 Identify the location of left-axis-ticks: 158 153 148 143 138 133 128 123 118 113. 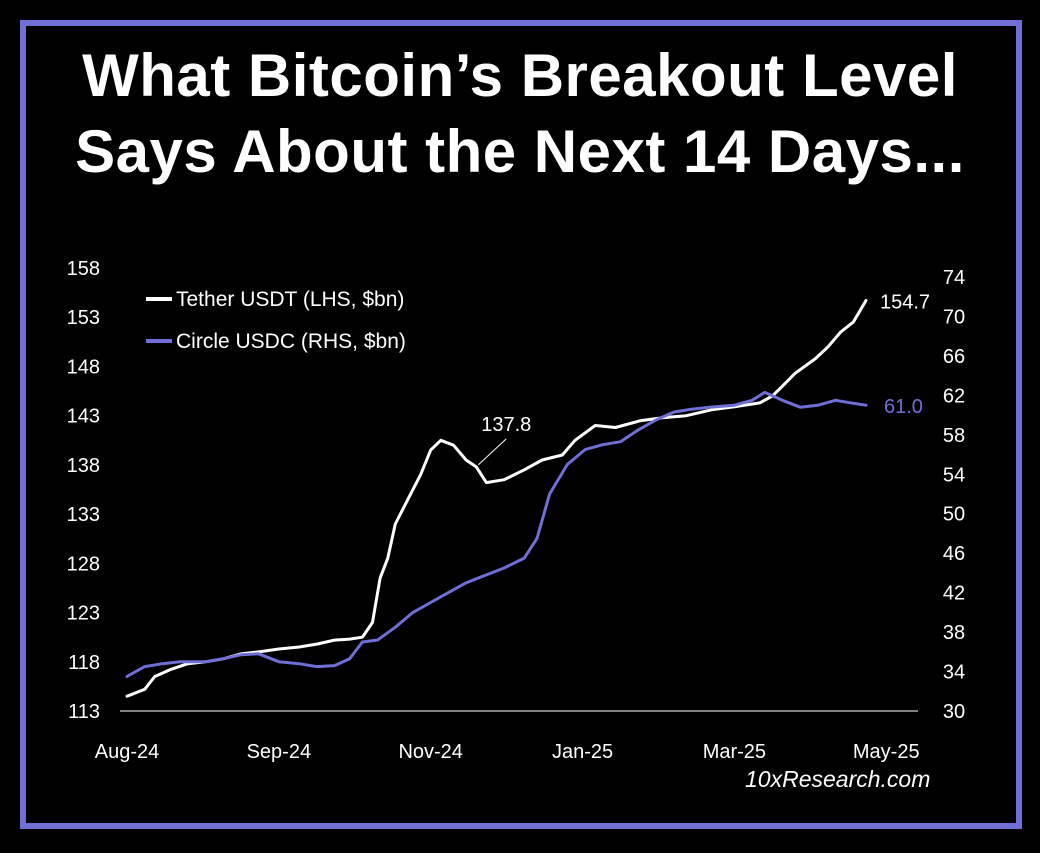
(83, 490).